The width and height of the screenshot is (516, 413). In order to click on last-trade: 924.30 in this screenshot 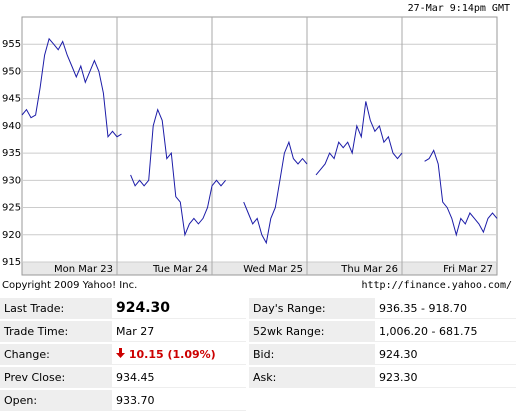, I will do `click(179, 308)`.